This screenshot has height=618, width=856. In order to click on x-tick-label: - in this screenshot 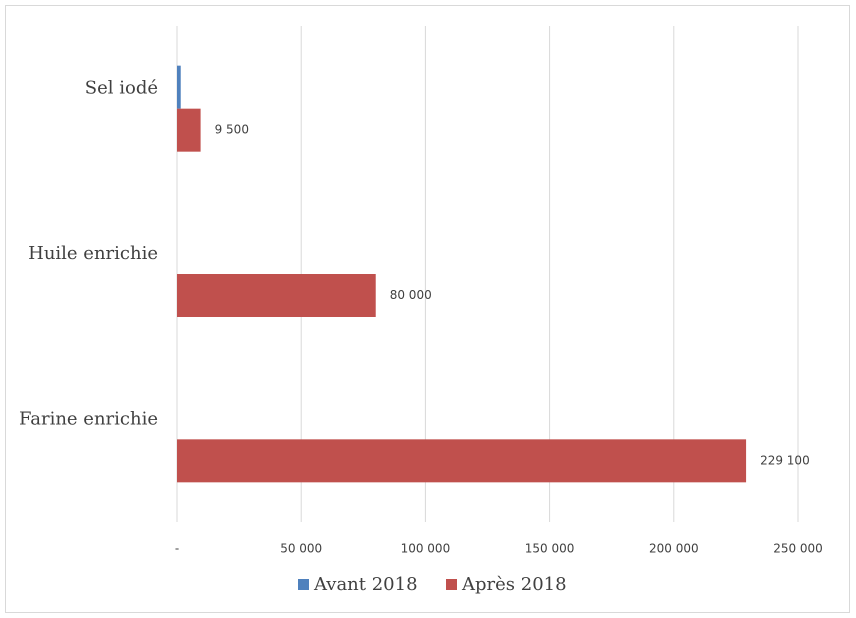, I will do `click(177, 549)`.